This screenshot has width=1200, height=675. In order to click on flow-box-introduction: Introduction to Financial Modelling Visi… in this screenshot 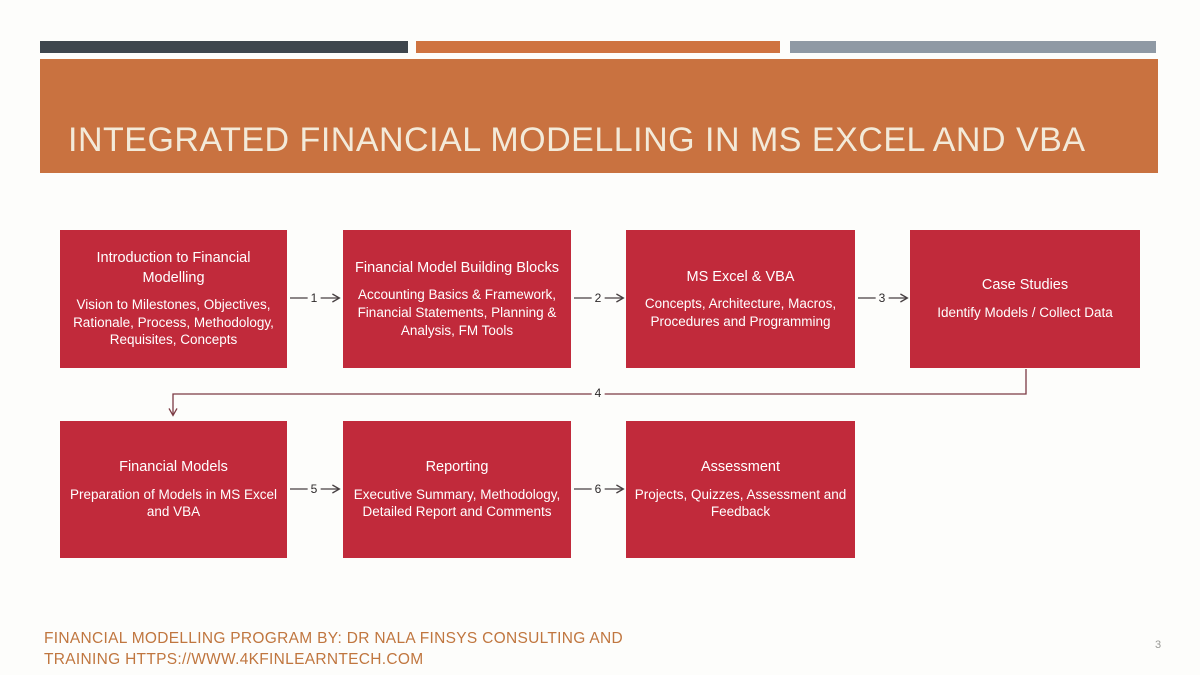, I will do `click(173, 299)`.